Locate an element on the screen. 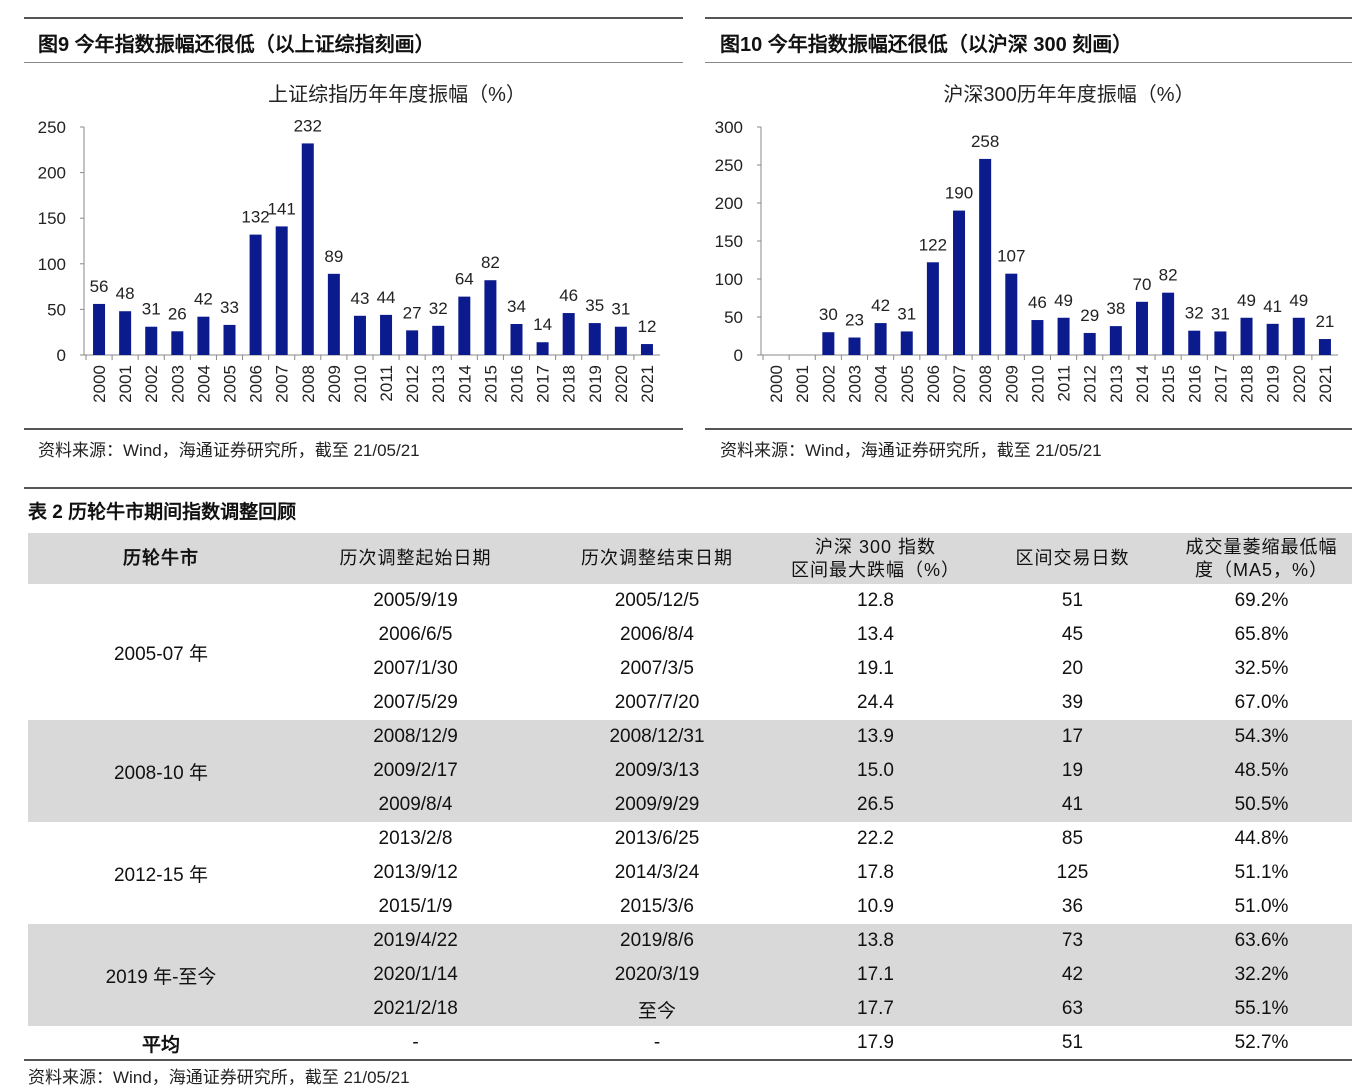  x-tick-label: 2020 is located at coordinates (621, 384).